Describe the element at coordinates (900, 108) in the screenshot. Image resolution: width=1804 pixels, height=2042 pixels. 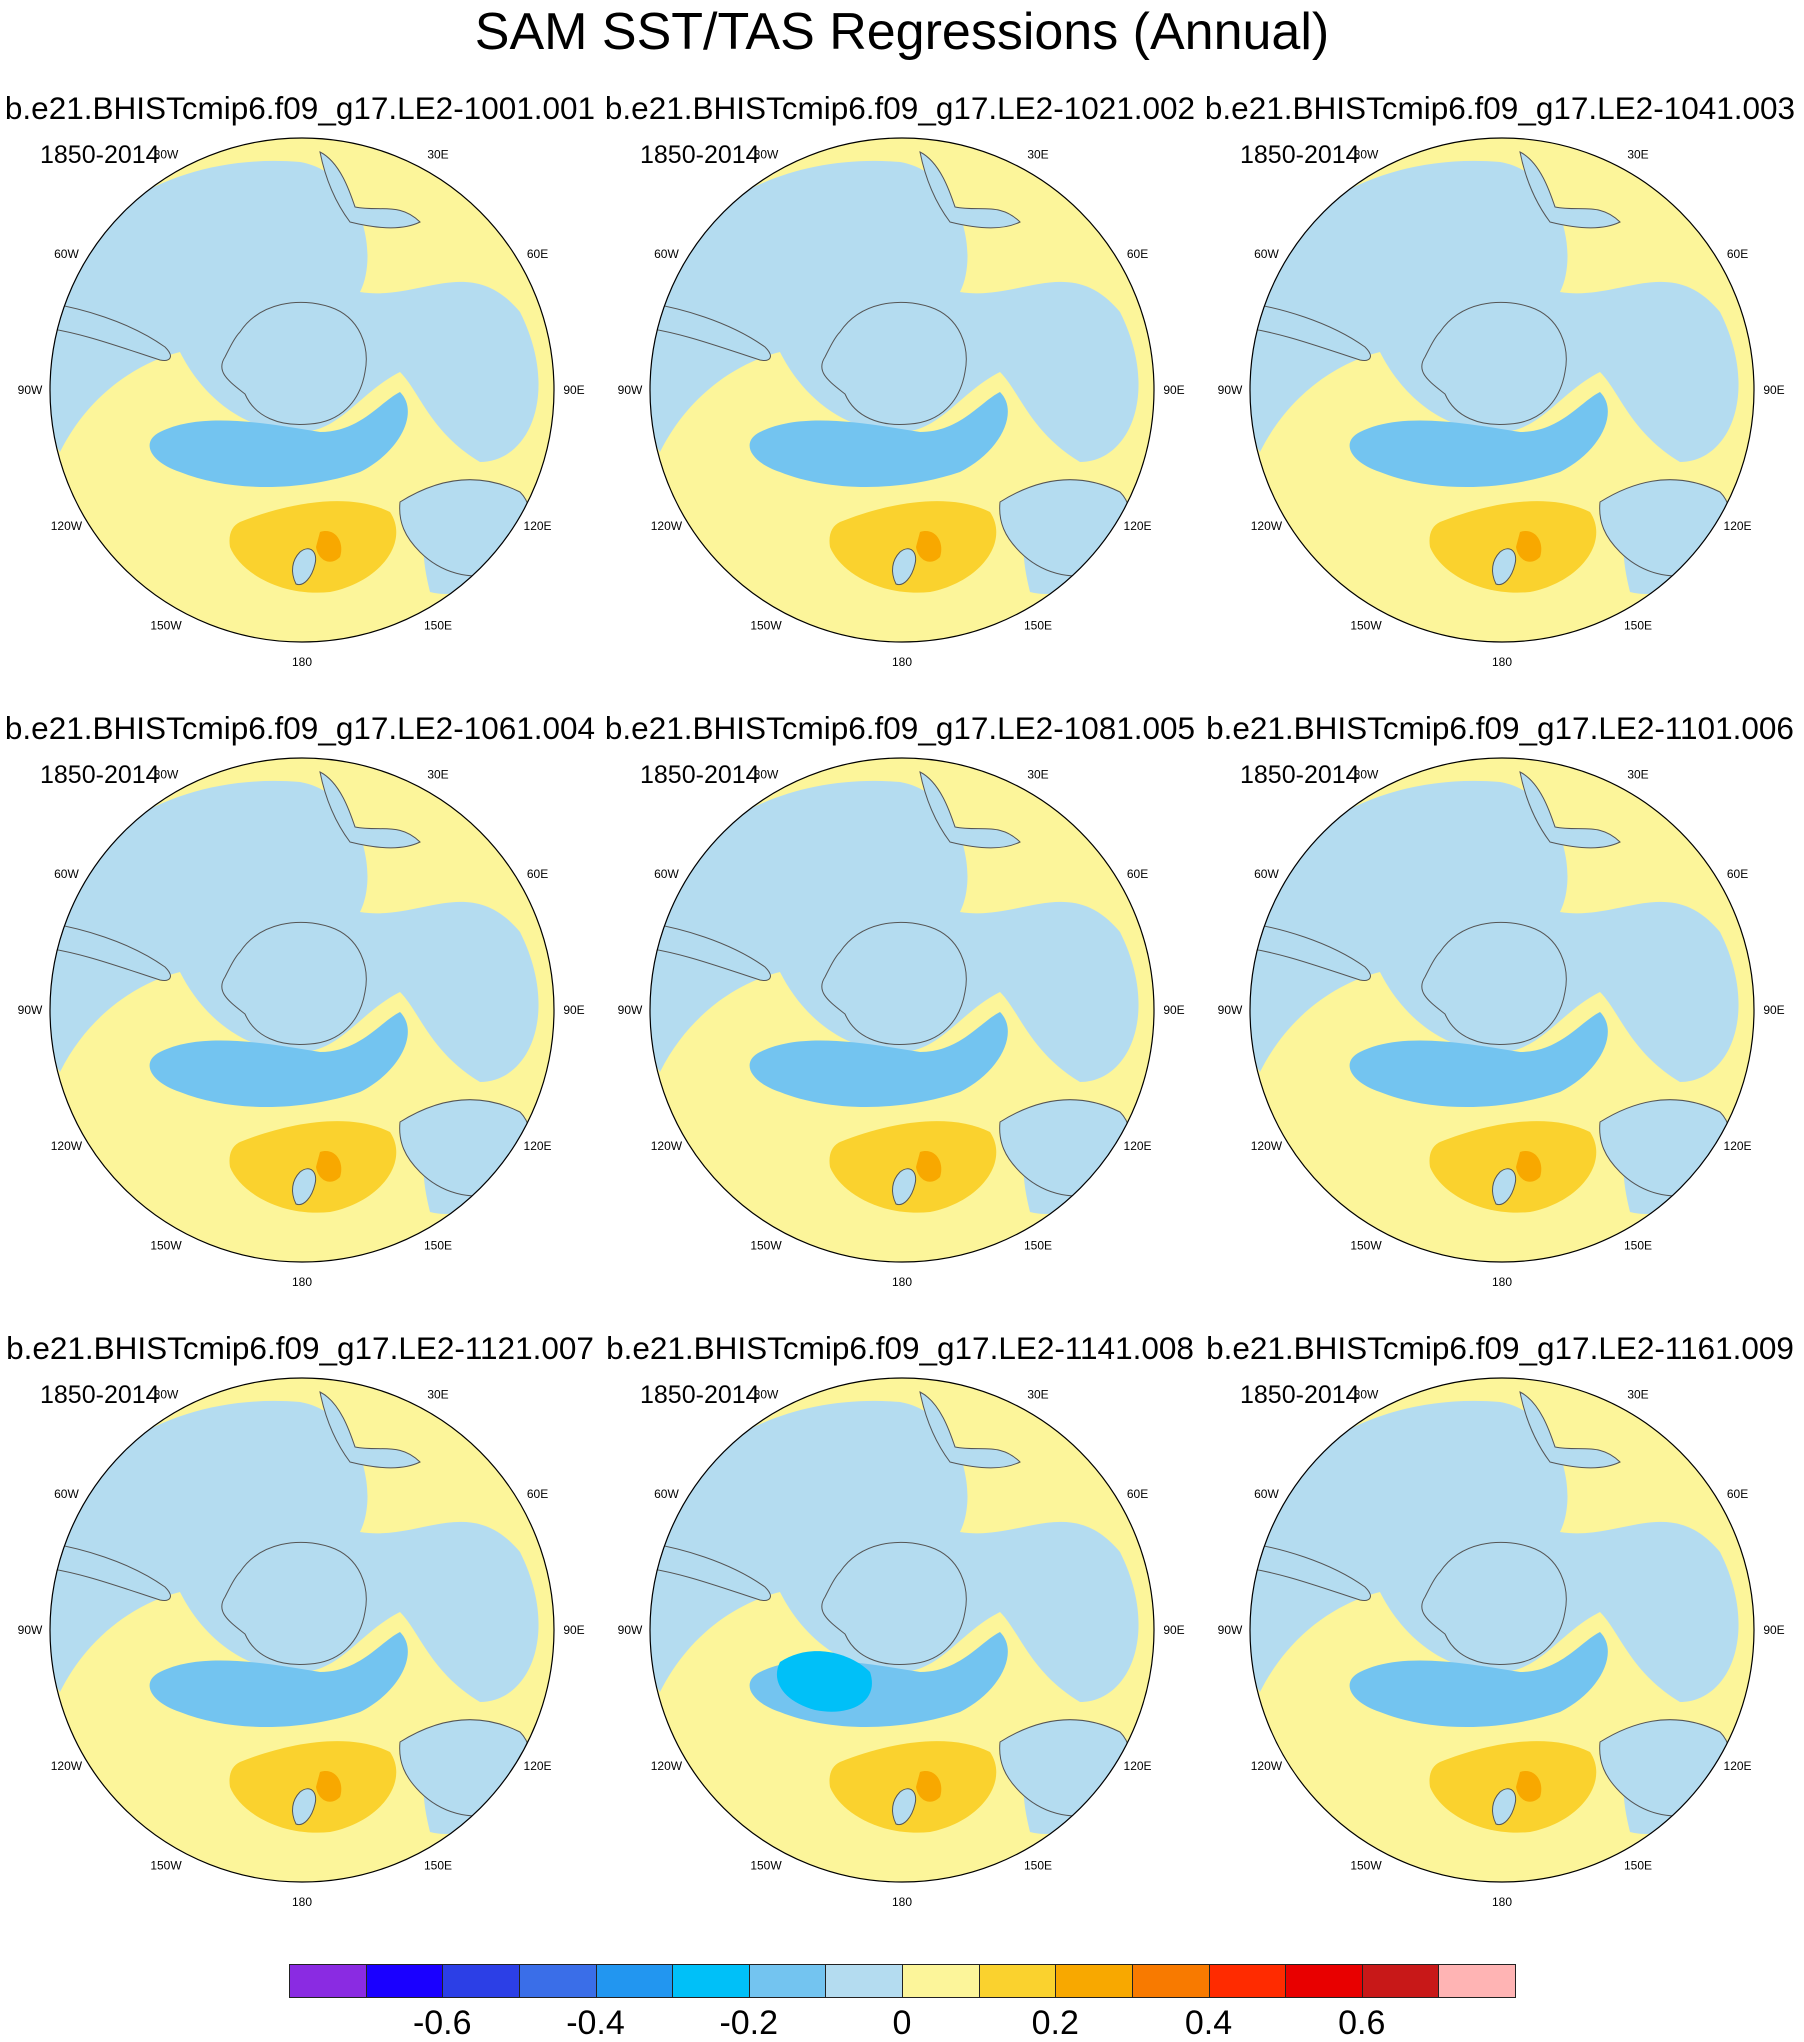
I see `panel-title: b.e21.BHISTcmip6.f09_g17.LE2-1021.002` at that location.